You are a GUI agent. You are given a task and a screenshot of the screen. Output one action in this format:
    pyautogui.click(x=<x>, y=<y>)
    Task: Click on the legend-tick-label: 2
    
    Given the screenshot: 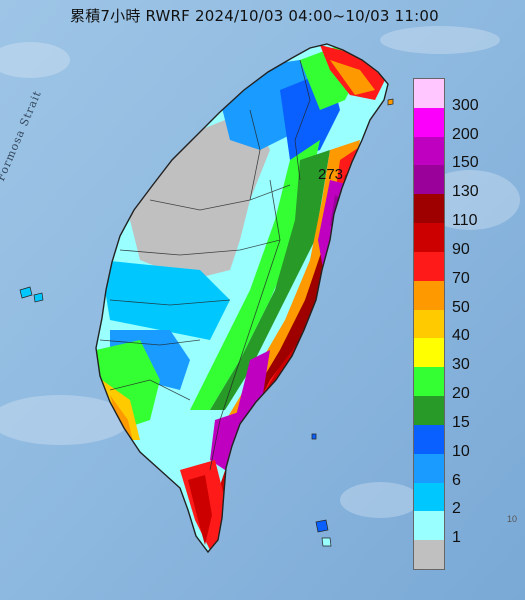 What is the action you would take?
    pyautogui.click(x=456, y=509)
    